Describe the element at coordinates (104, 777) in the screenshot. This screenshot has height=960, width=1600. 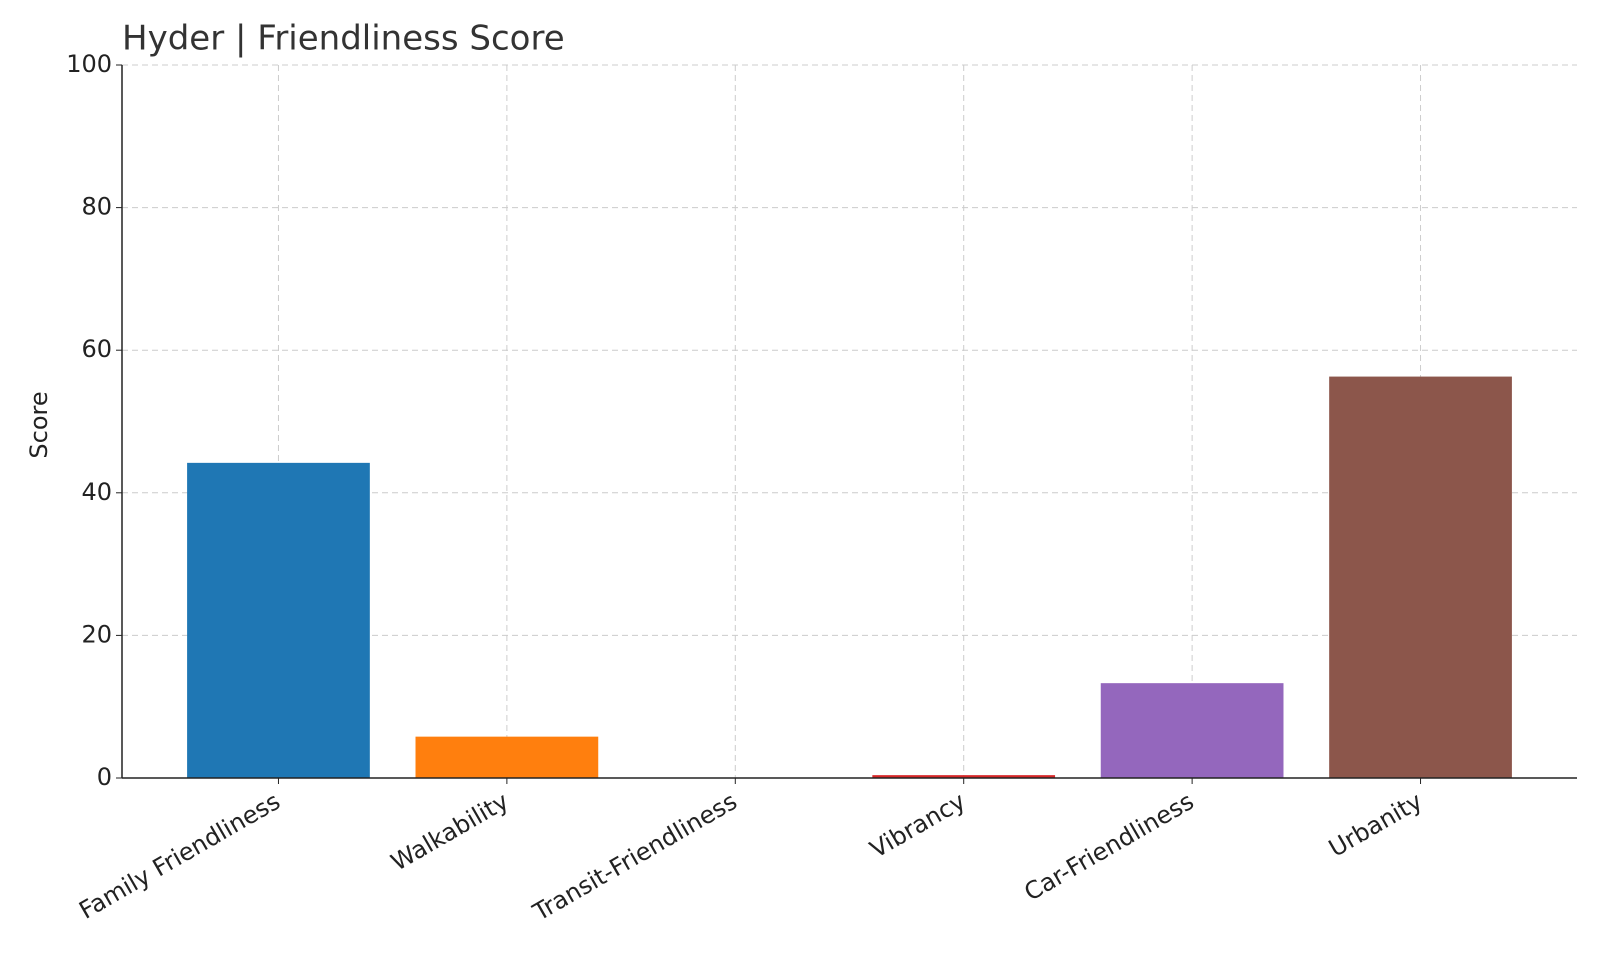
I see `y-tick-label: 0` at that location.